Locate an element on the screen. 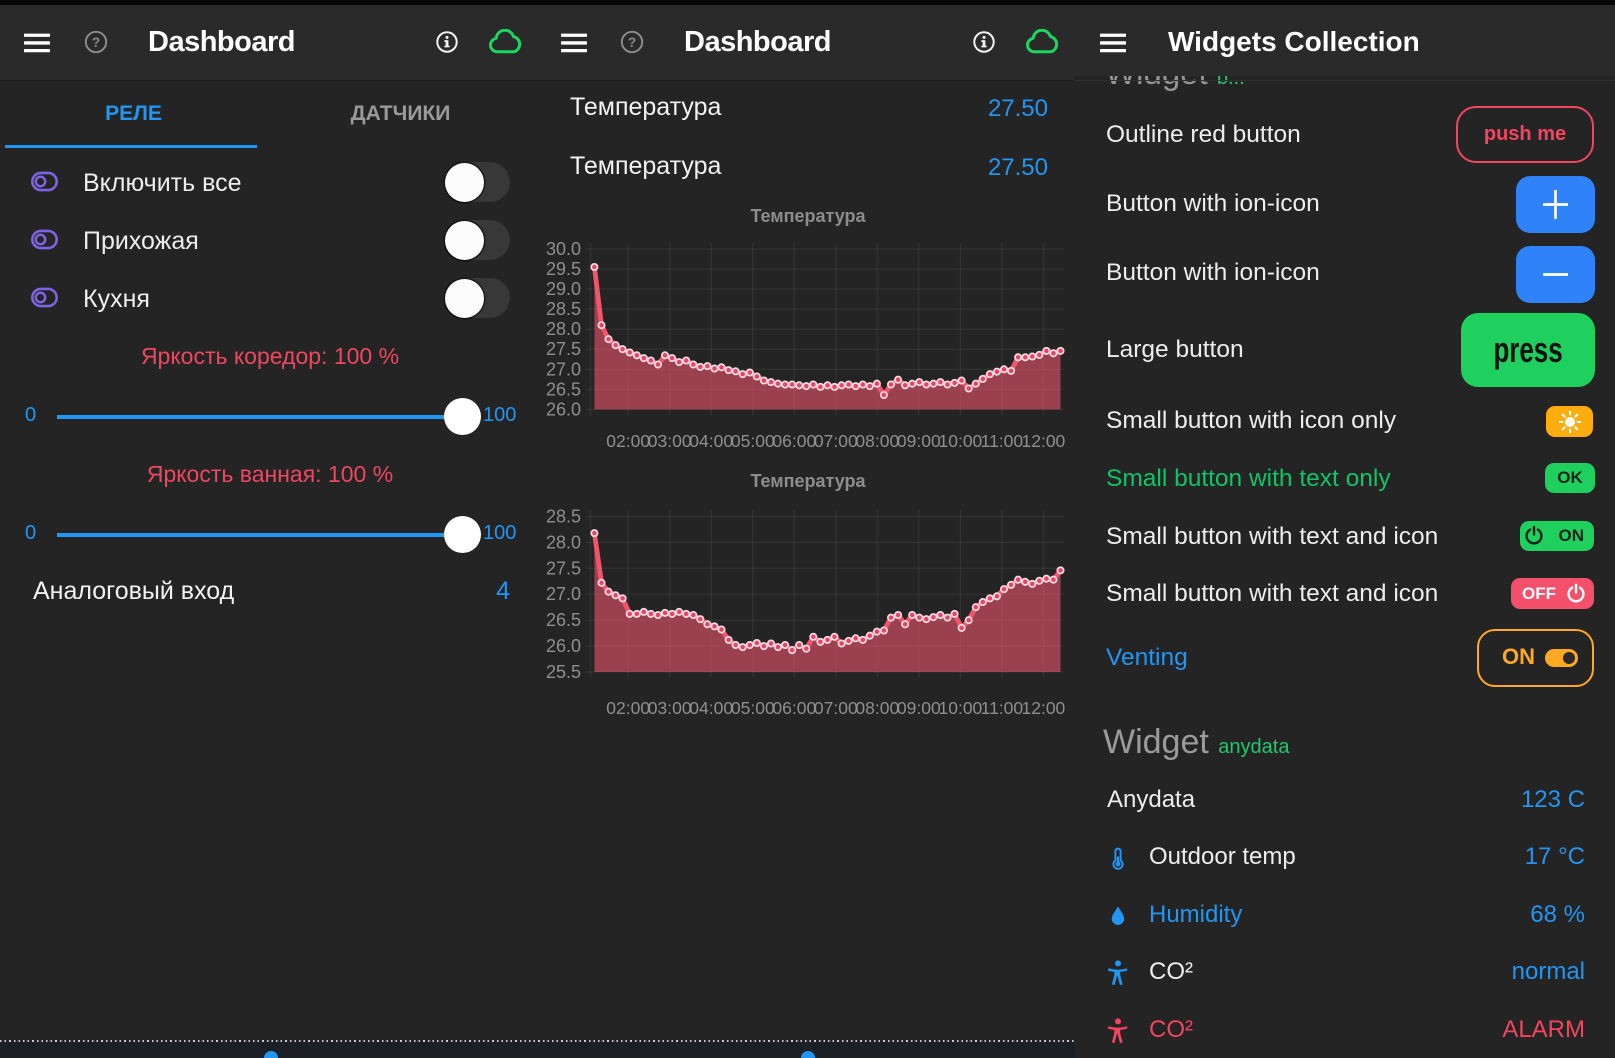 This screenshot has height=1058, width=1615. svg-text: 30.0 is located at coordinates (563, 249).